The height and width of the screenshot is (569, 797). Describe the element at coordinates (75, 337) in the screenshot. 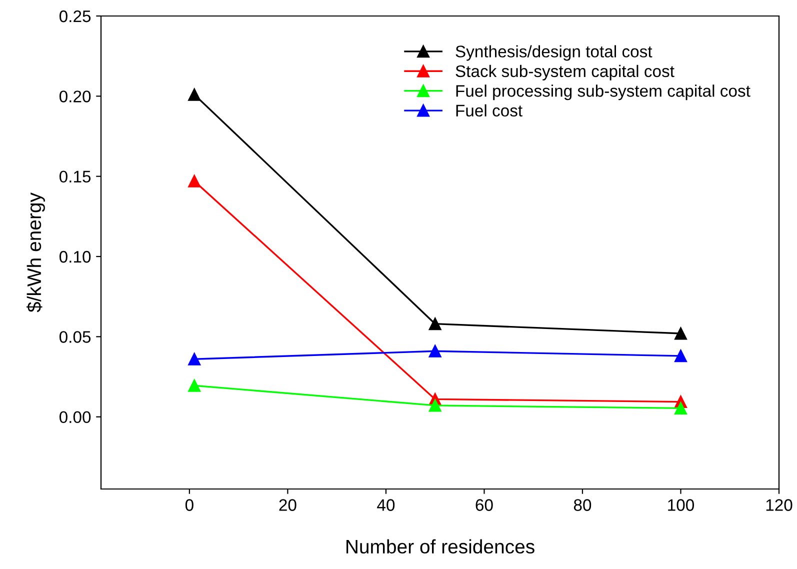

I see `y-tick-label: 0.05` at that location.